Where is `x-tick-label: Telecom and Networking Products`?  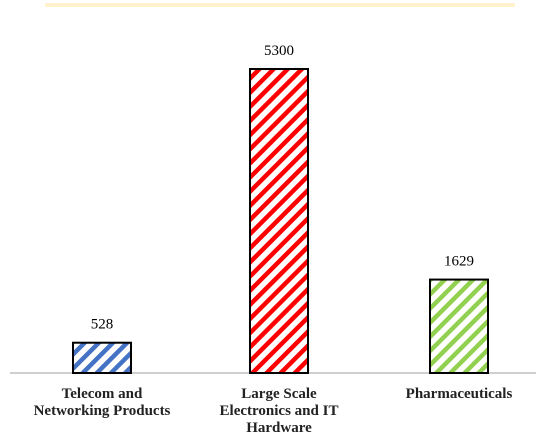
x-tick-label: Telecom and Networking Products is located at coordinates (102, 402).